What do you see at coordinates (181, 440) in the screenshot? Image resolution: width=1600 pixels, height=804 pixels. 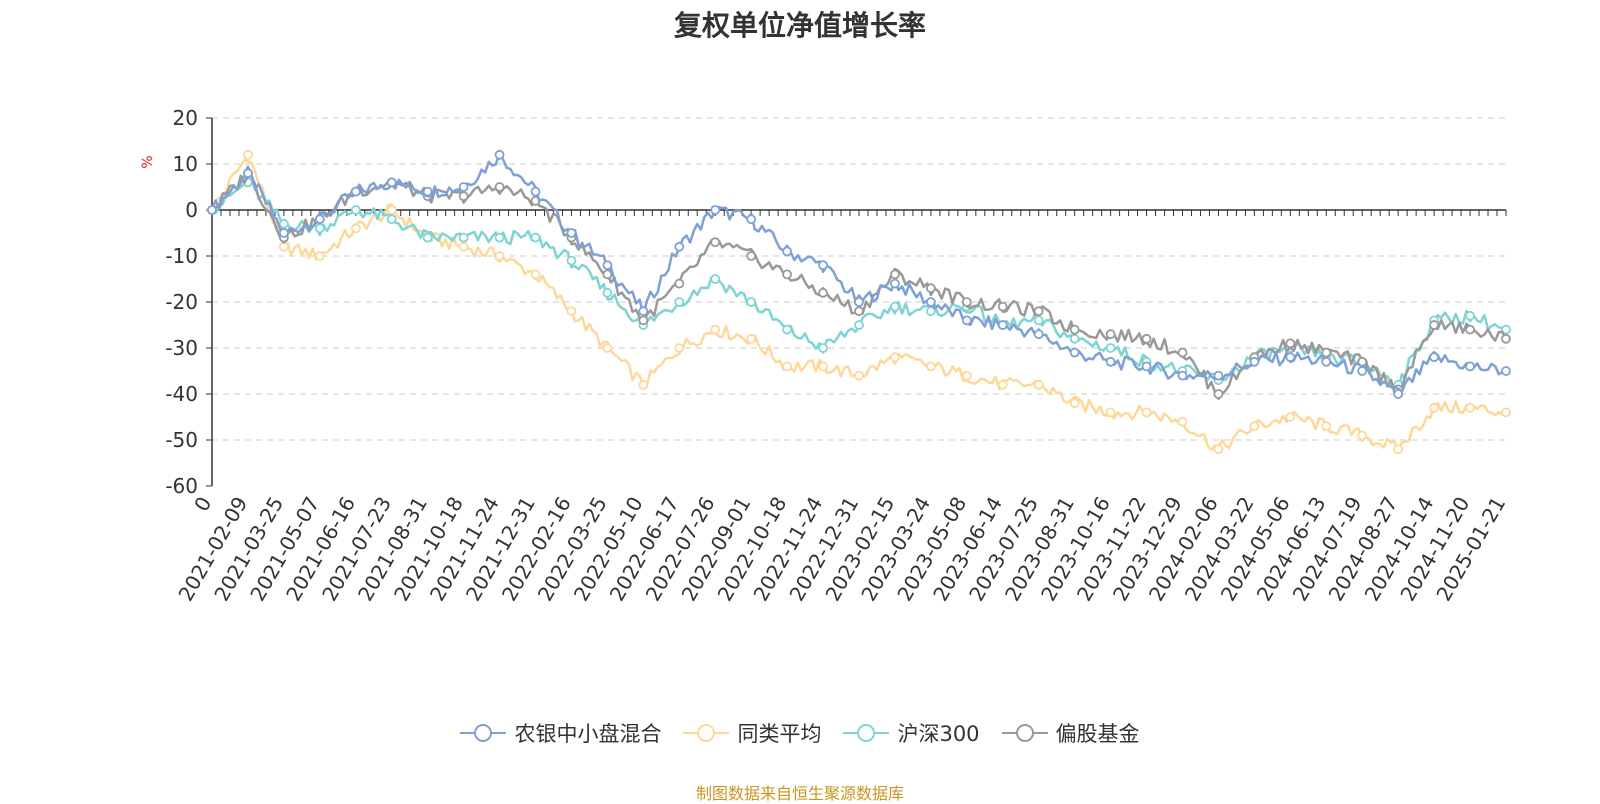 I see `y-tick-label: -50` at bounding box center [181, 440].